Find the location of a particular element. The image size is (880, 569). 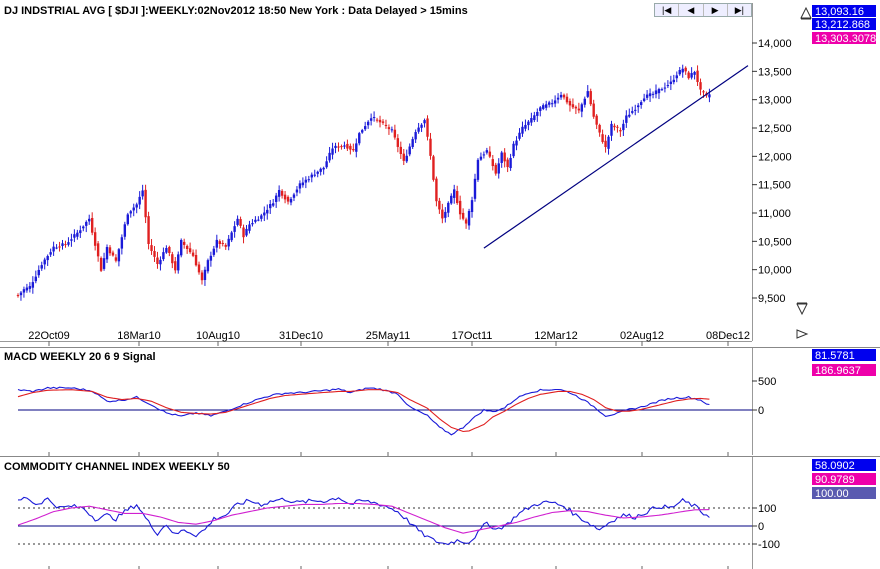

cci-title: COMMODITY CHANNEL INDEX WEEKLY 50 is located at coordinates (117, 467).